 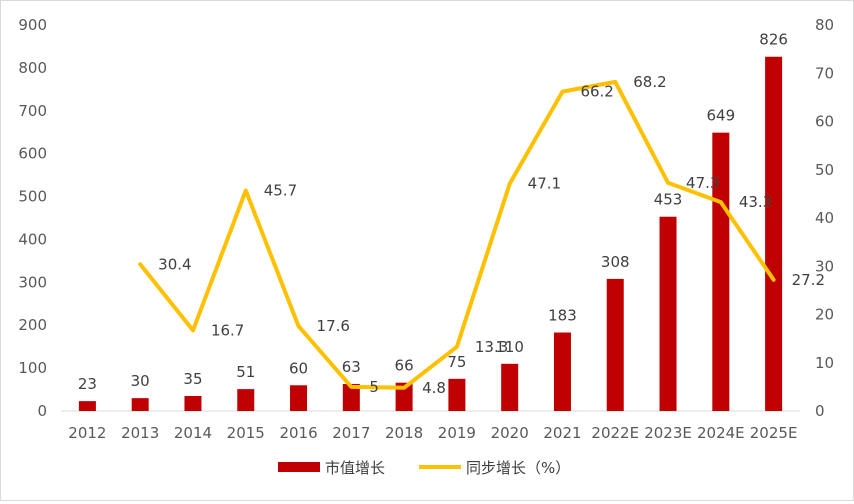 I want to click on bar-value-label: 63, so click(x=351, y=367).